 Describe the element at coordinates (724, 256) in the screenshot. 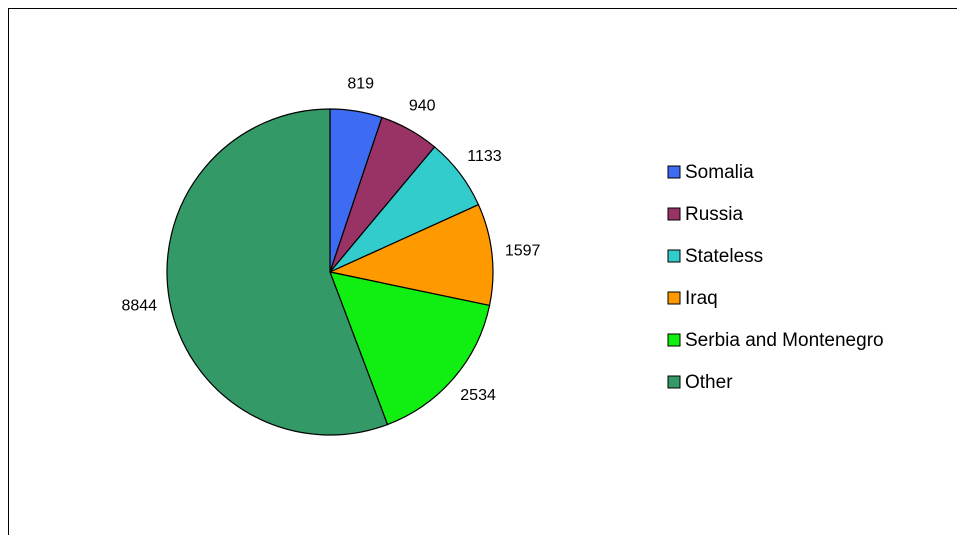

I see `legend-label: Stateless` at that location.